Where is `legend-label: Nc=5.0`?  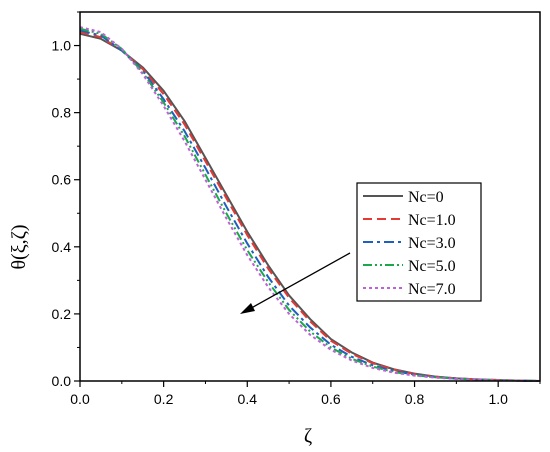
legend-label: Nc=5.0 is located at coordinates (432, 266).